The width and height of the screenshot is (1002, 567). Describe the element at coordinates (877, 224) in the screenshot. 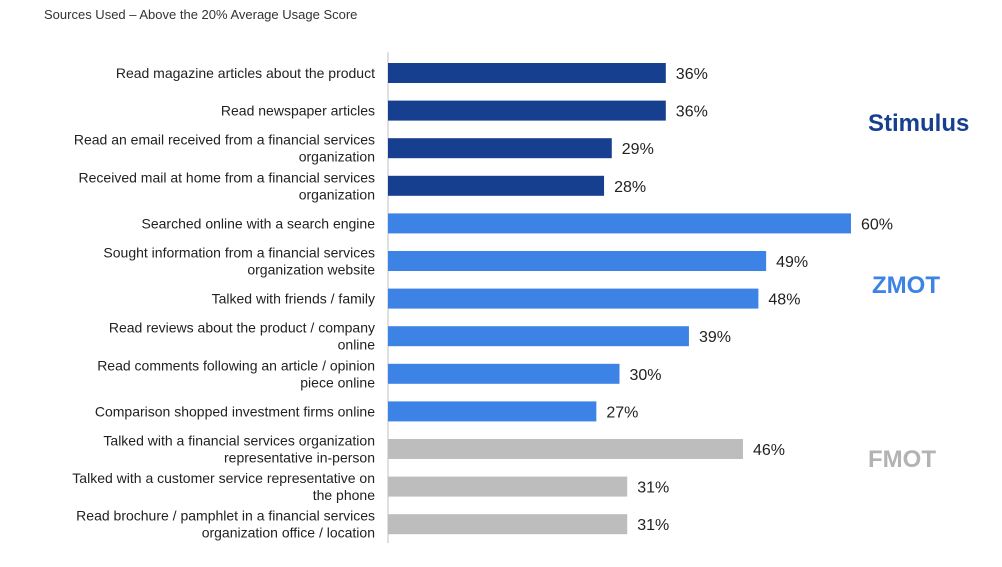

I see `data-label: 60%` at that location.